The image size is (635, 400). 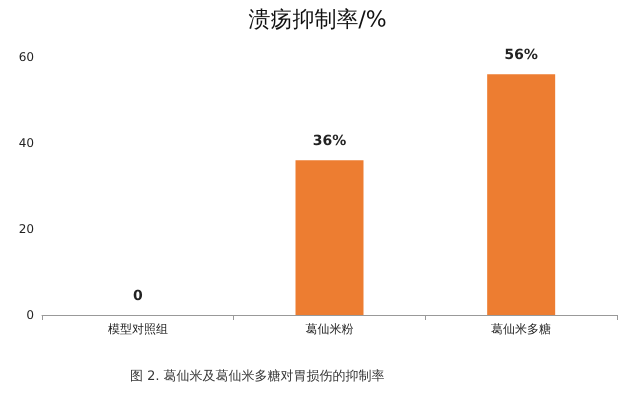 What do you see at coordinates (138, 329) in the screenshot?
I see `x-tick-label: 模型对照组` at bounding box center [138, 329].